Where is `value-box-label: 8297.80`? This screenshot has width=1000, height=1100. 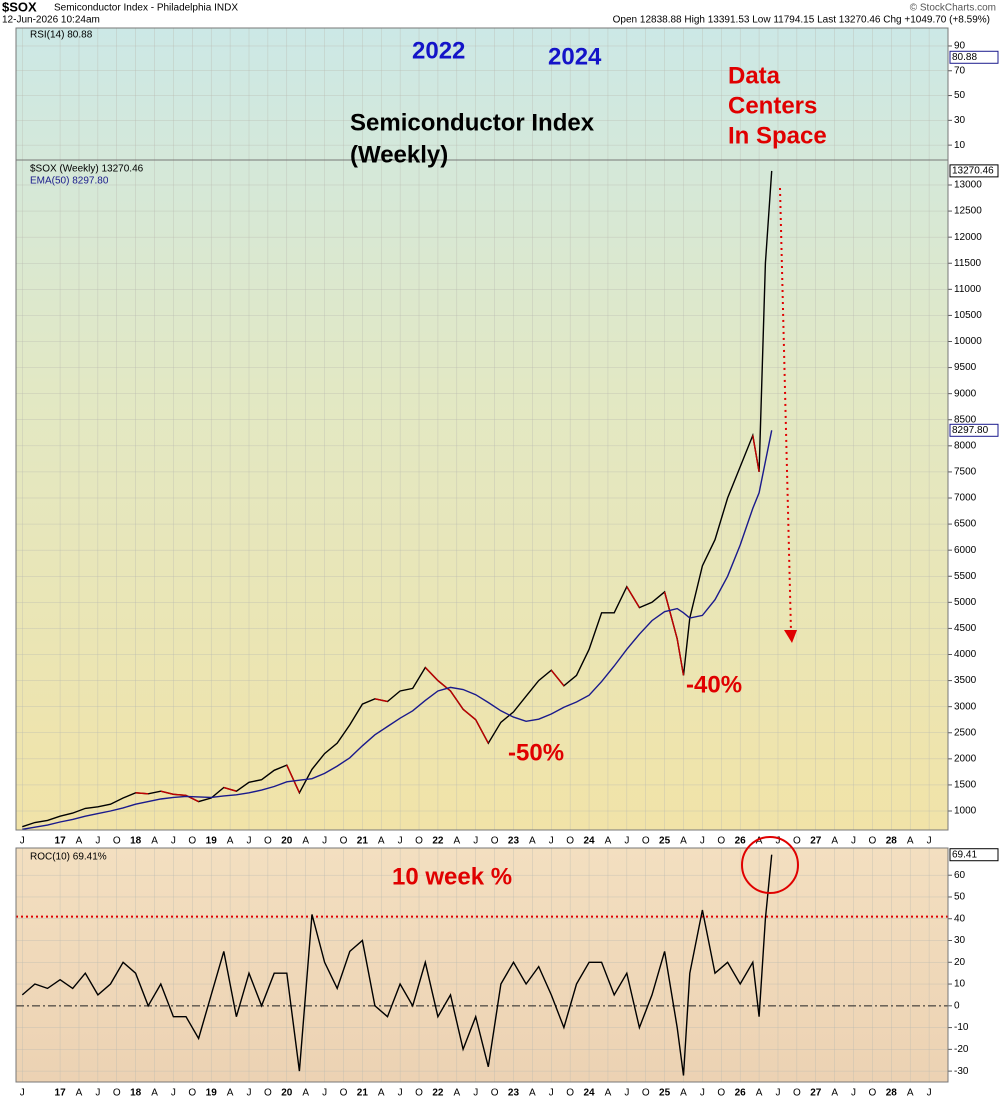
value-box-label: 8297.80 is located at coordinates (970, 430).